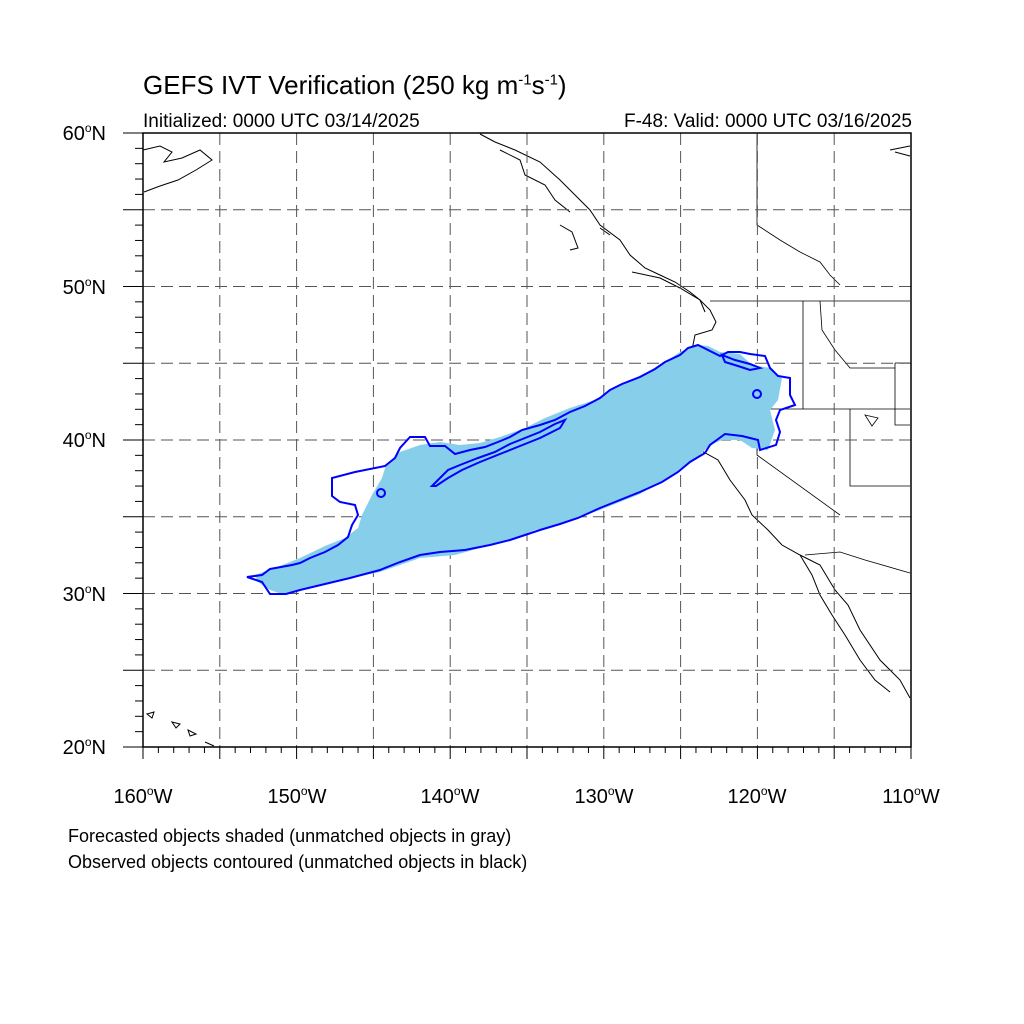  What do you see at coordinates (768, 121) in the screenshot?
I see `valid-time: F-48: Valid: 0000 UTC 03/16/2025` at bounding box center [768, 121].